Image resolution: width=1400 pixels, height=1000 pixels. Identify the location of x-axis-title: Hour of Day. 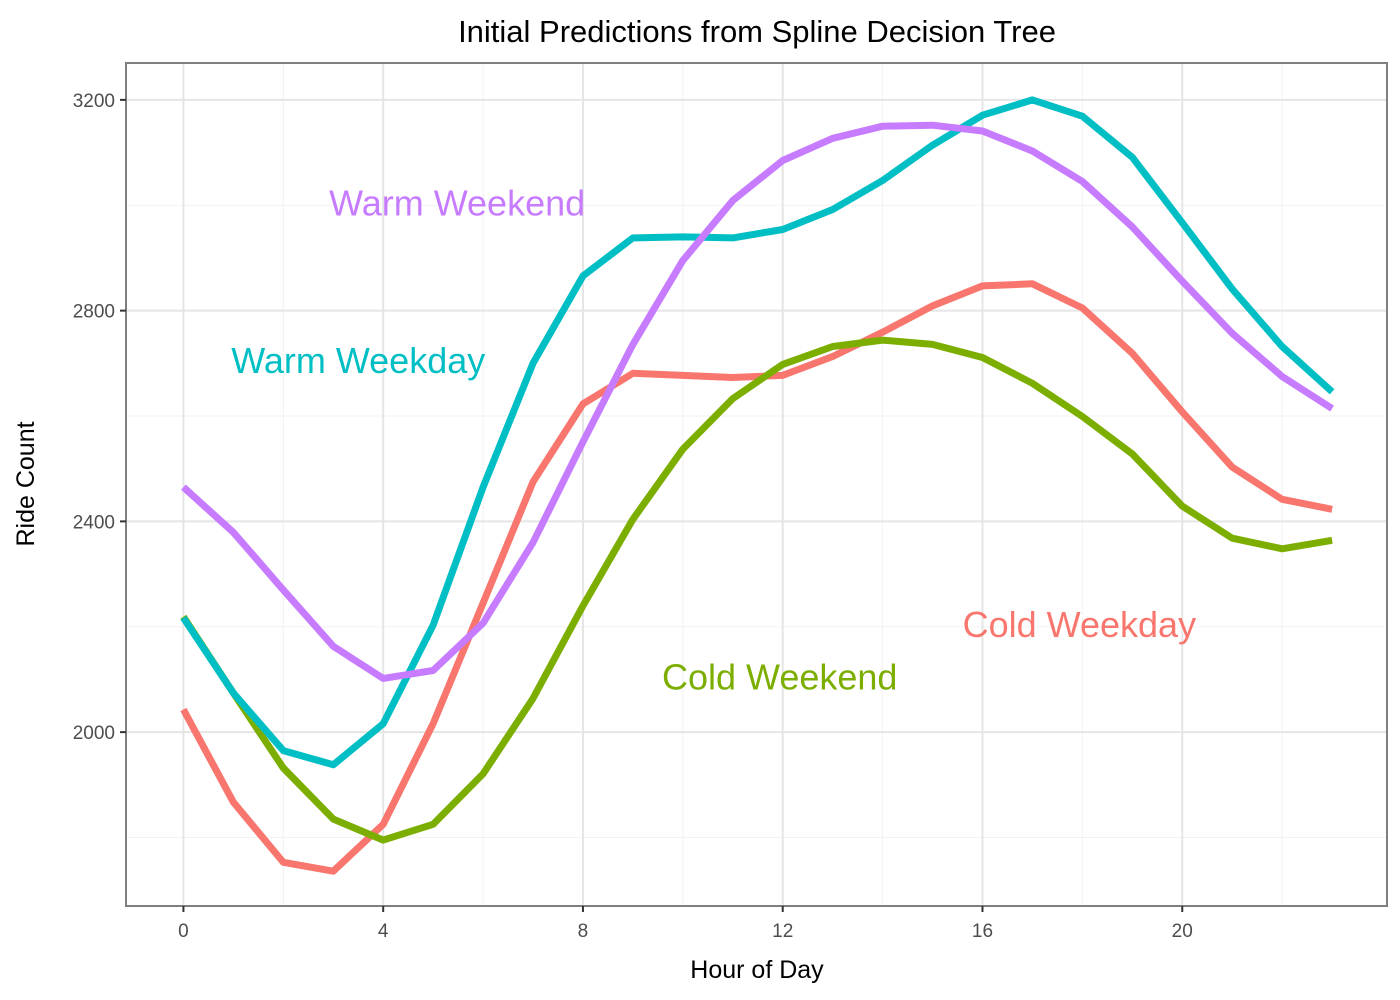
(757, 970).